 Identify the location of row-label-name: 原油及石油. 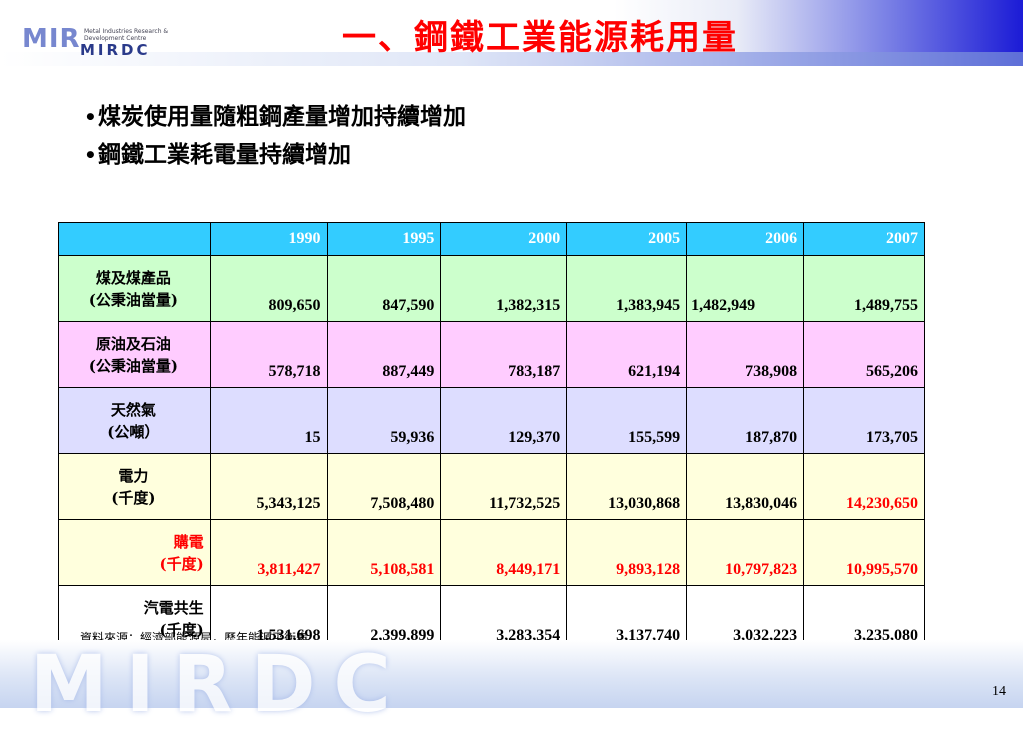
(133, 343).